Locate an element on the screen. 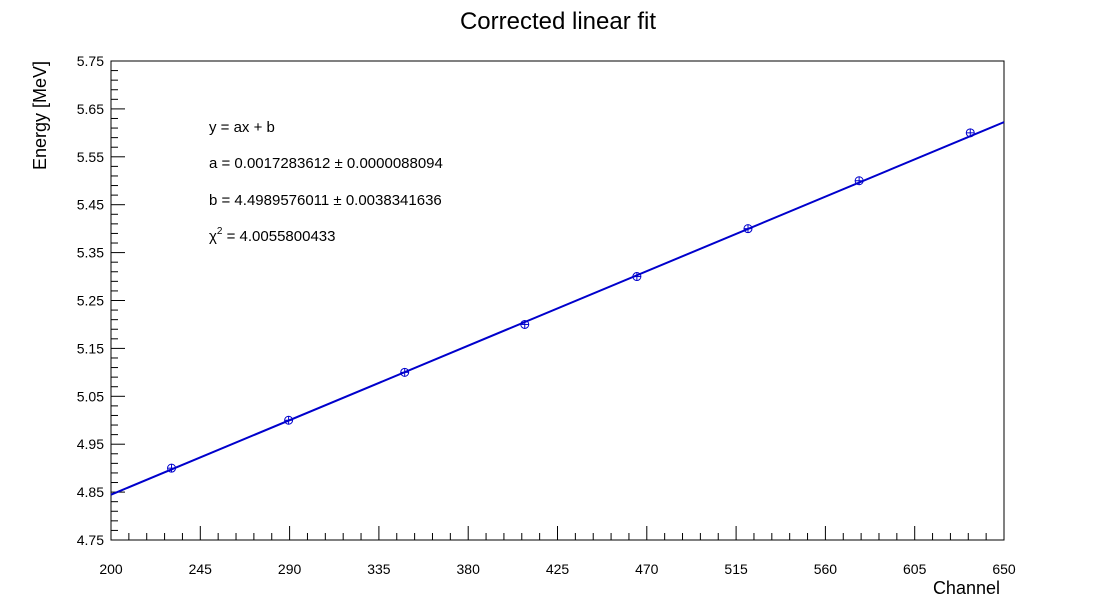  y-tick-label: 5.45 is located at coordinates (90, 205).